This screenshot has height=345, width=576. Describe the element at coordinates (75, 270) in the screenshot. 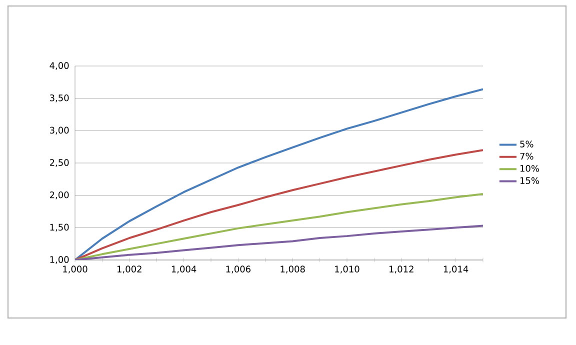

I see `x-tick-label: 1,000` at that location.